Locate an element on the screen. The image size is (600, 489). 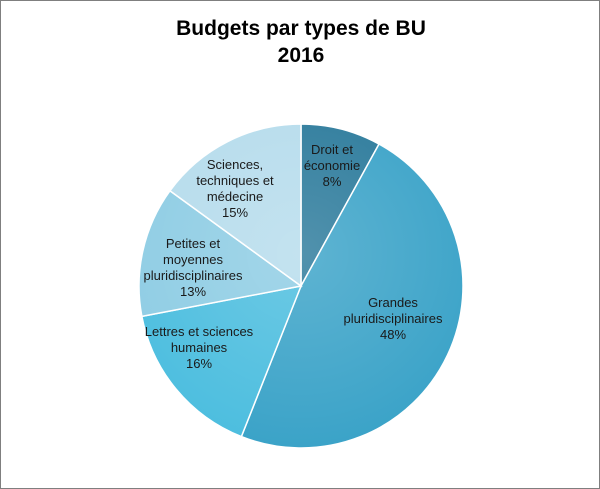
slice-label-line: Droit et is located at coordinates (332, 149).